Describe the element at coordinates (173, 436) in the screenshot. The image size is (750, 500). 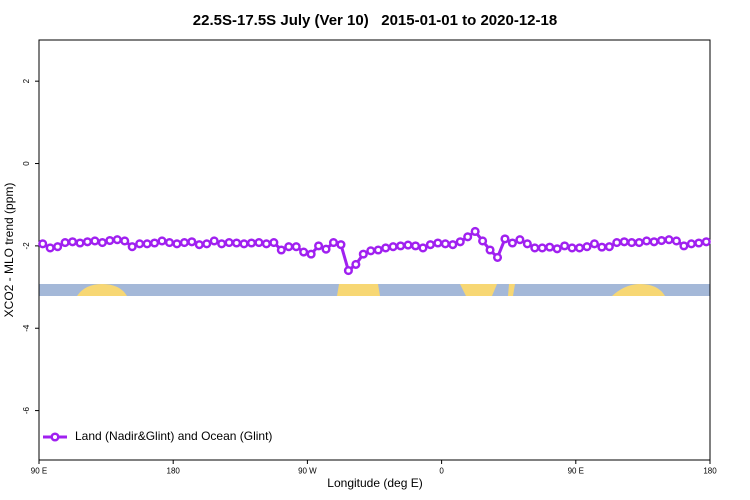
I see `legend-label: Land (Nadir&Glint) and Ocean (Glint)` at that location.